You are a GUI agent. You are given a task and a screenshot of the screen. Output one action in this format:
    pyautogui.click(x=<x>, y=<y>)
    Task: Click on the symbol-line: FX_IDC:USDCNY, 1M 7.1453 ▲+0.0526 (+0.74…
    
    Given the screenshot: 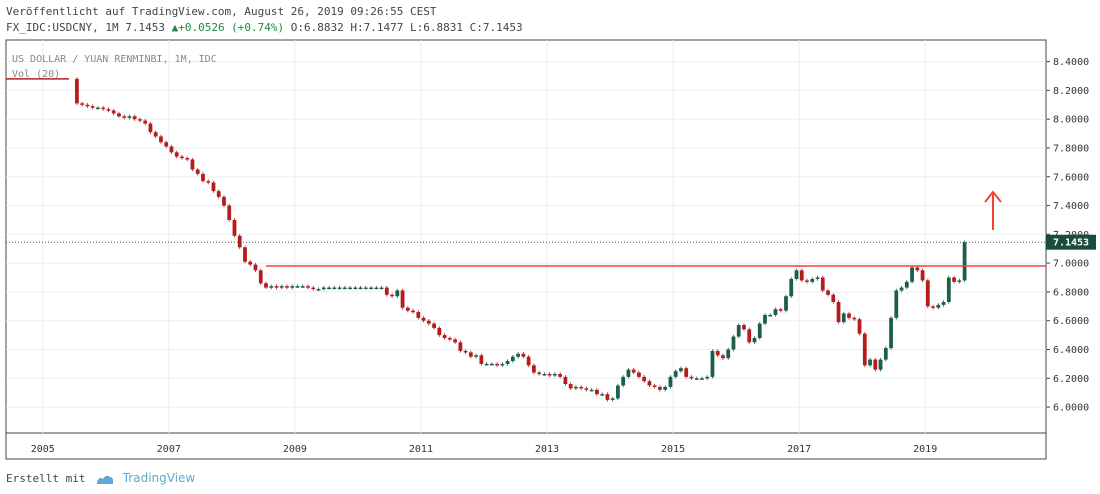 What is the action you would take?
    pyautogui.click(x=264, y=27)
    